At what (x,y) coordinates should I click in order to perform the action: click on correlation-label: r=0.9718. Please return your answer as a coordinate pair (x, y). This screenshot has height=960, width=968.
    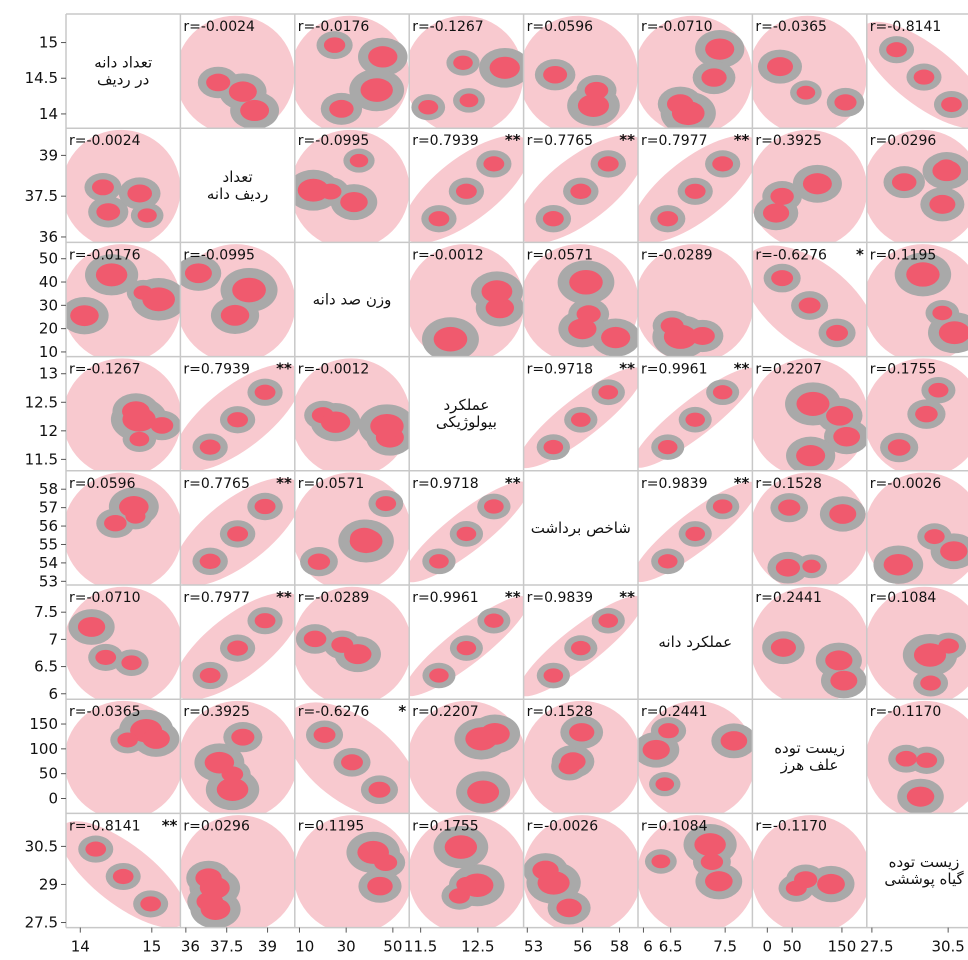
    Looking at the image, I should click on (560, 370).